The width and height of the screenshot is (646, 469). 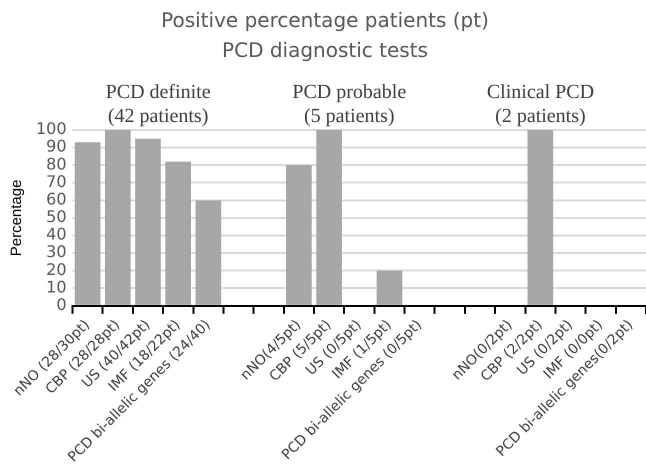 I want to click on y-tick-label: 20, so click(x=56, y=269).